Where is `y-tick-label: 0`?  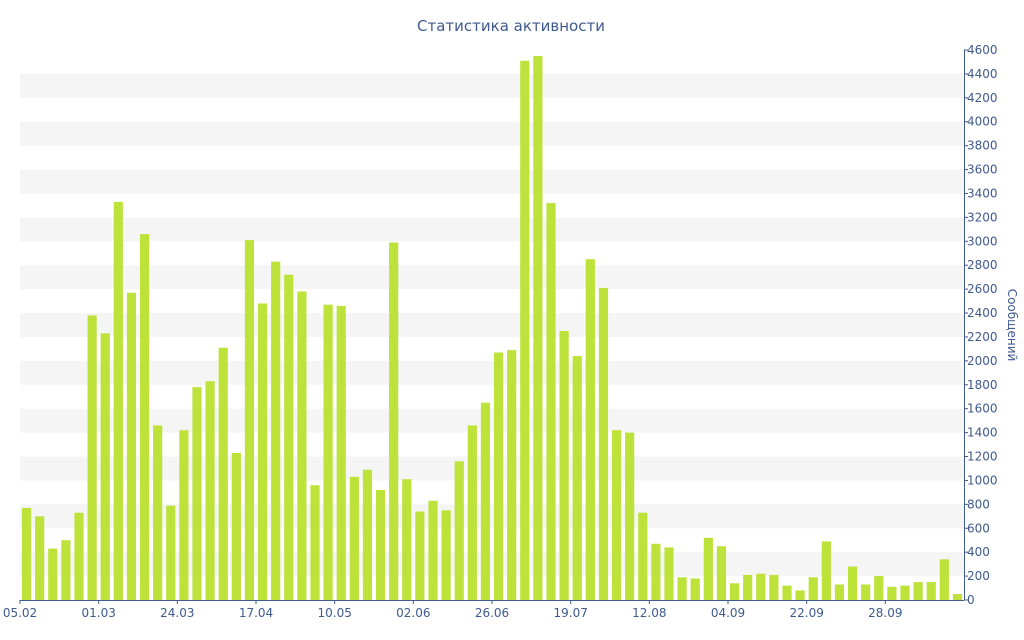 y-tick-label: 0 is located at coordinates (971, 600).